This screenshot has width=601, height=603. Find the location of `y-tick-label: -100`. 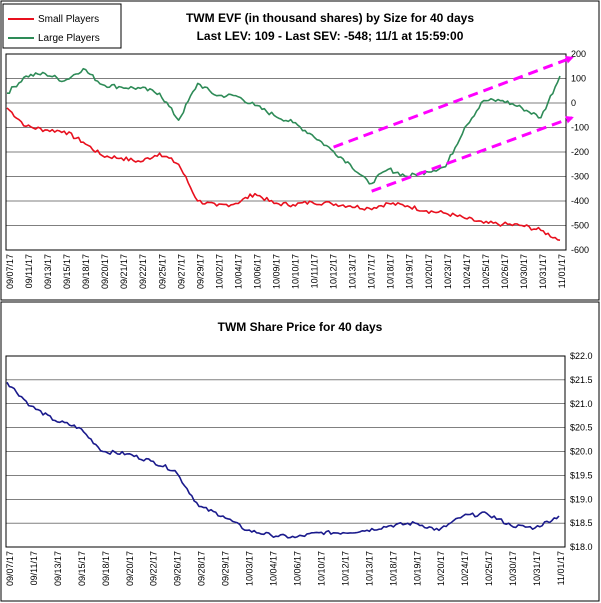

y-tick-label: -100 is located at coordinates (580, 128).